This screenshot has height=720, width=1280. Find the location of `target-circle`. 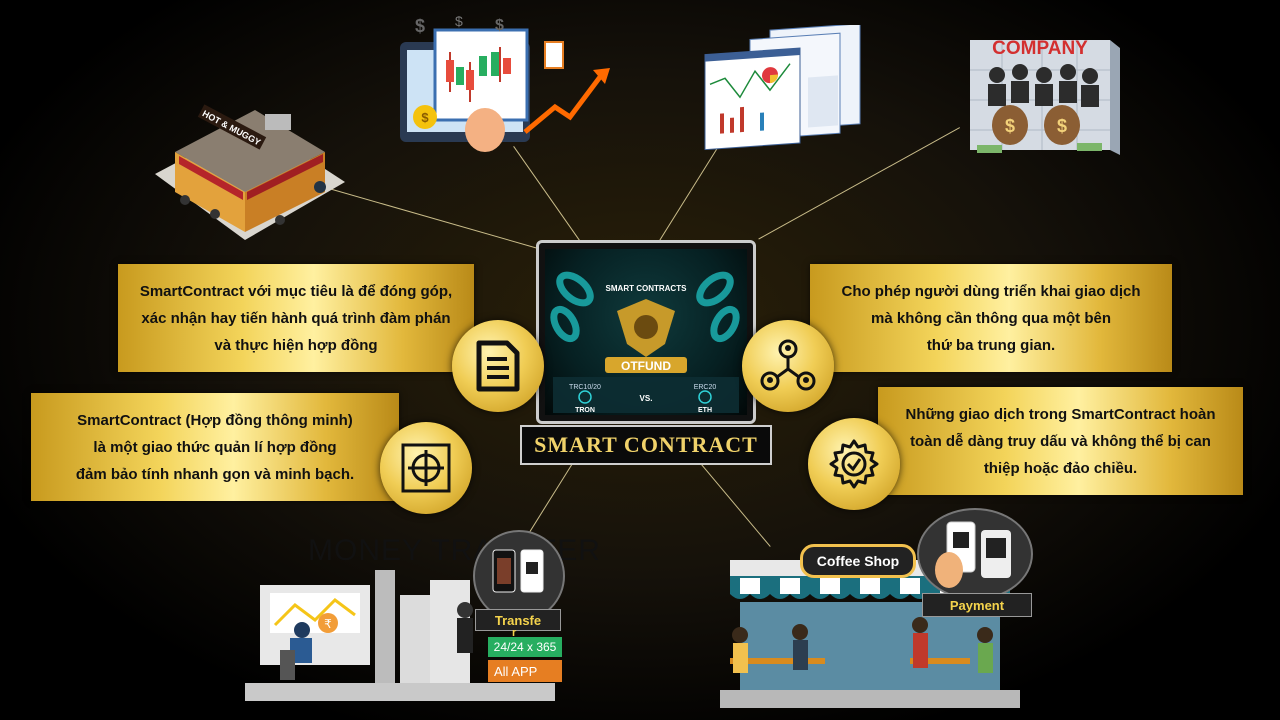

target-circle is located at coordinates (426, 468).